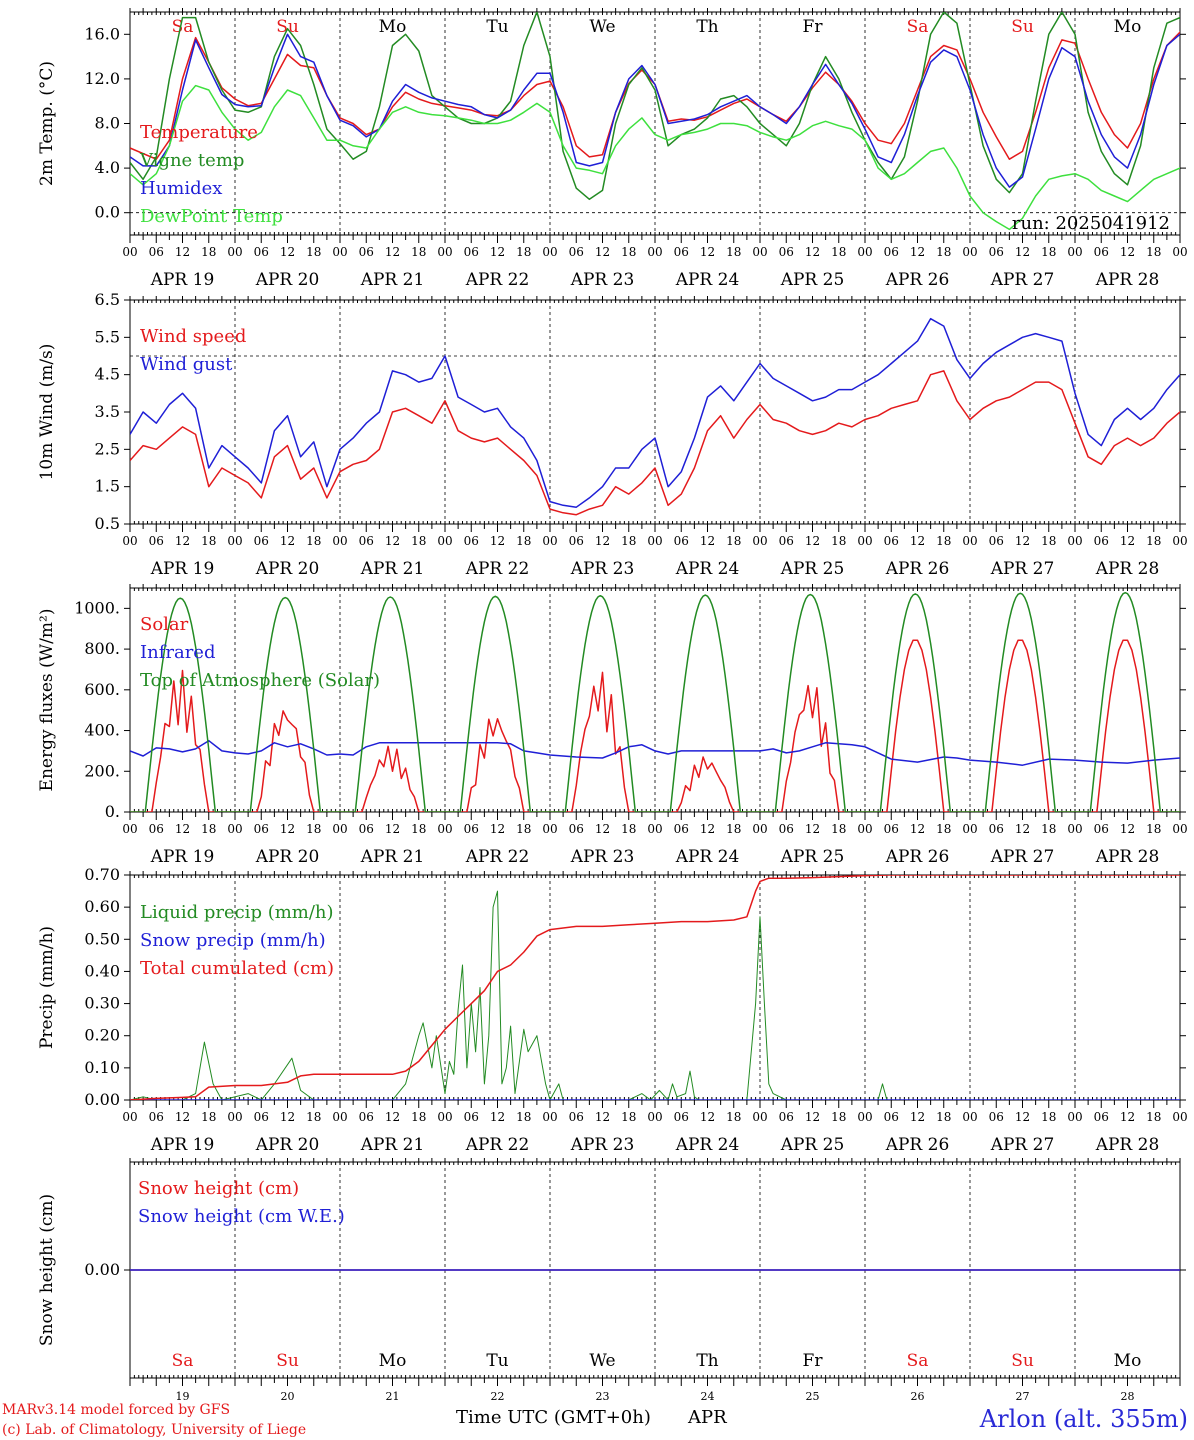 The height and width of the screenshot is (1440, 1194). What do you see at coordinates (107, 212) in the screenshot?
I see `y-tick-label: 0.0` at bounding box center [107, 212].